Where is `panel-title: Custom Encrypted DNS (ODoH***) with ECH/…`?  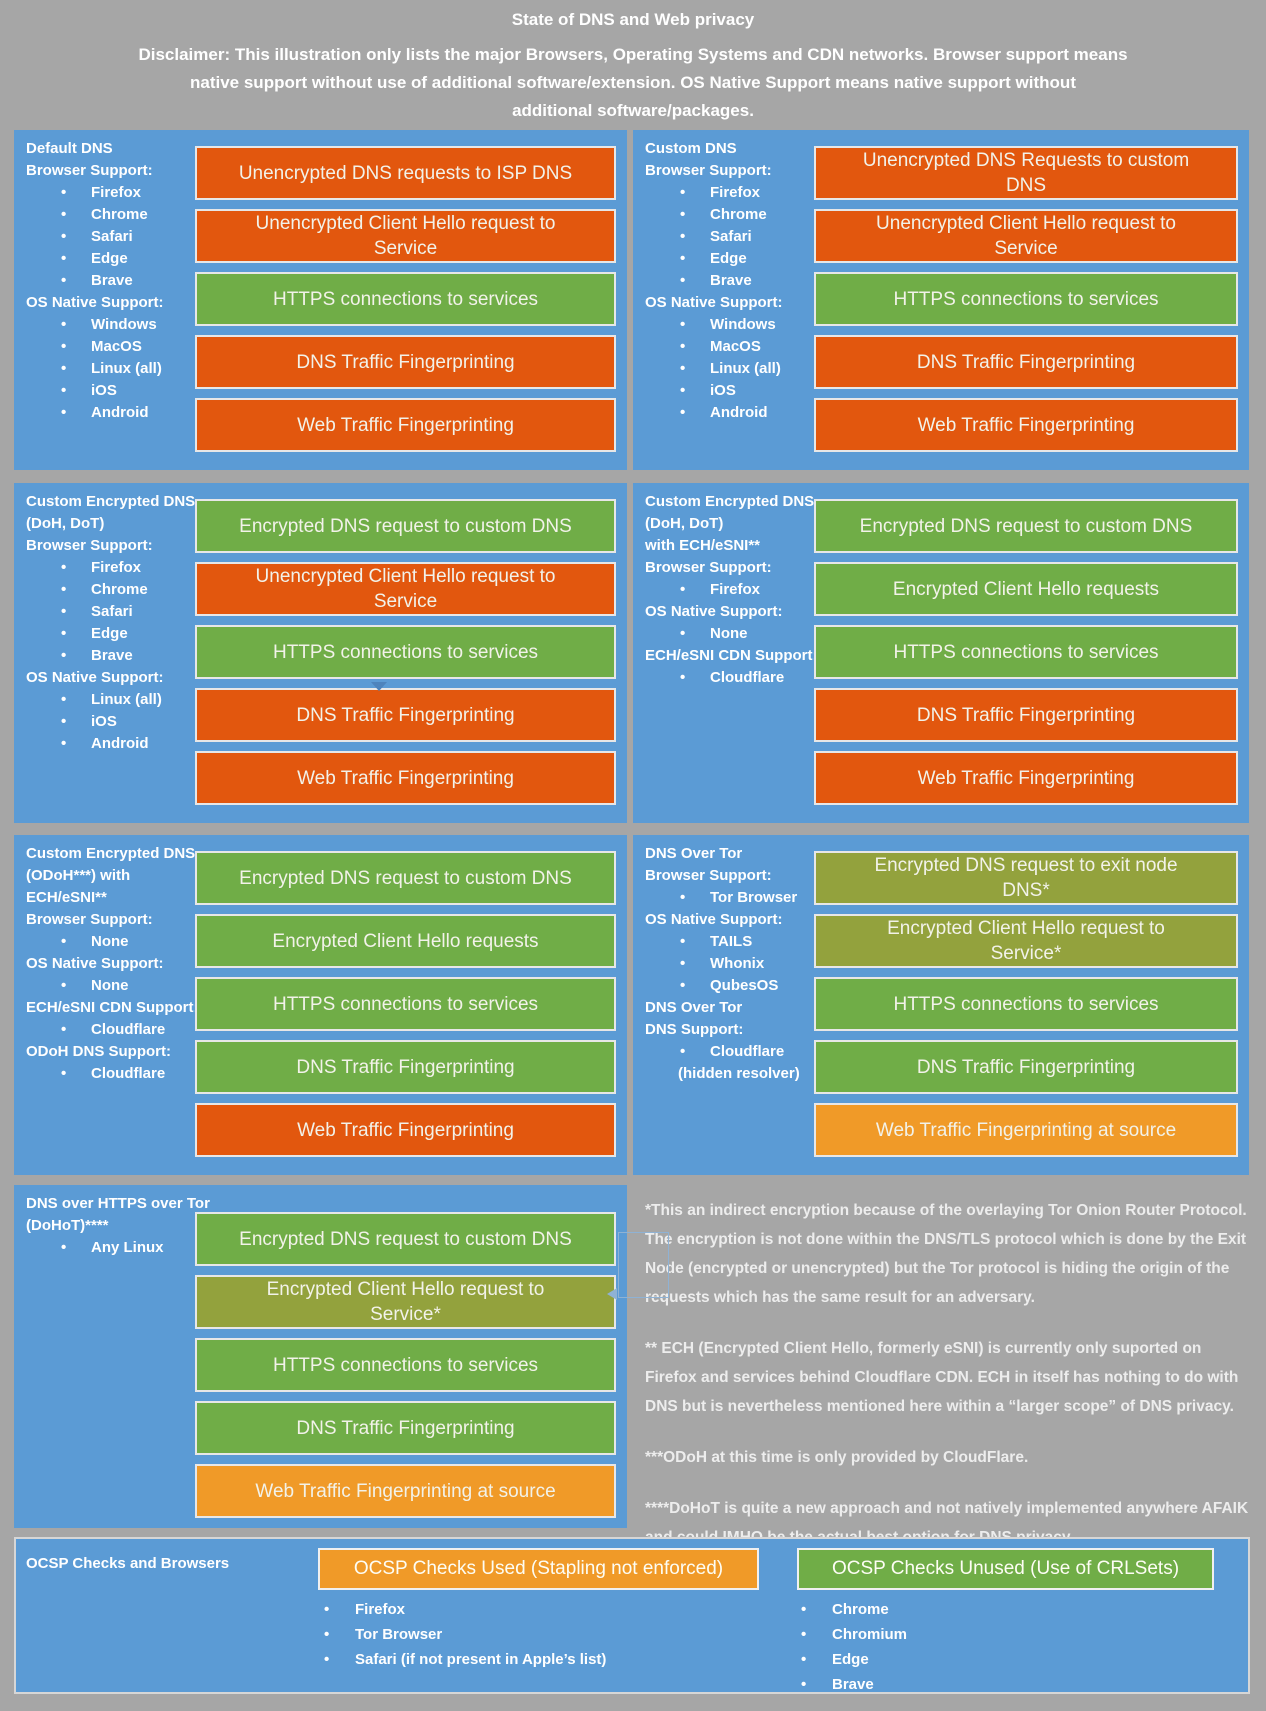
panel-title: Custom Encrypted DNS (ODoH***) with ECH/… is located at coordinates (111, 875).